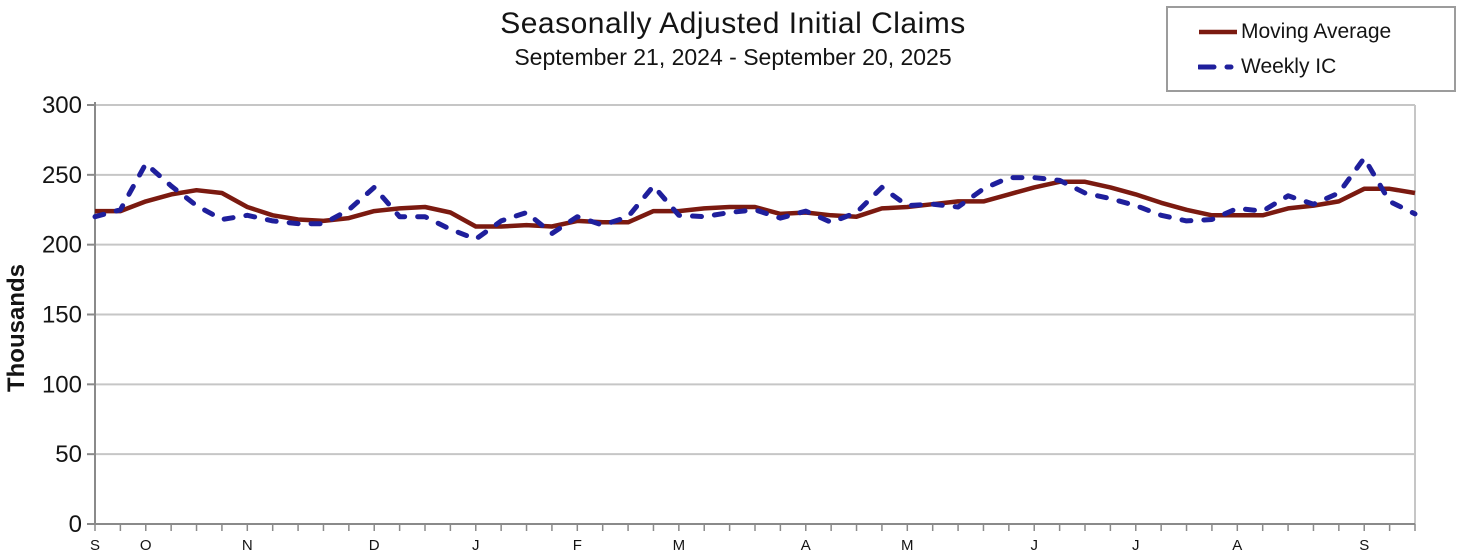  Describe the element at coordinates (1311, 49) in the screenshot. I see `legend: Moving Average Weekly IC` at that location.